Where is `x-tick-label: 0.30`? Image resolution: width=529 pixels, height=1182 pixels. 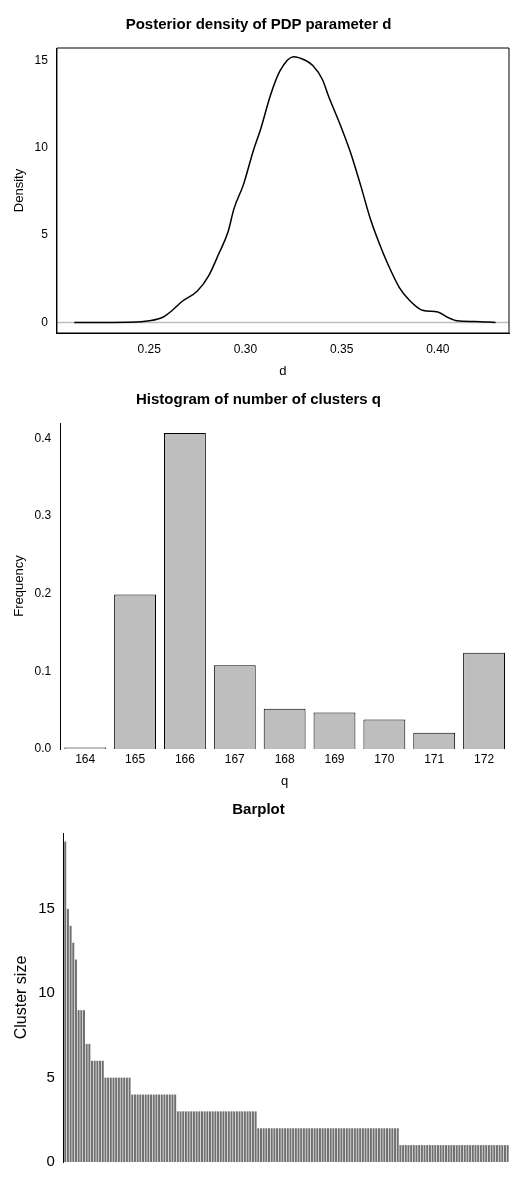
x-tick-label: 0.30 is located at coordinates (245, 348).